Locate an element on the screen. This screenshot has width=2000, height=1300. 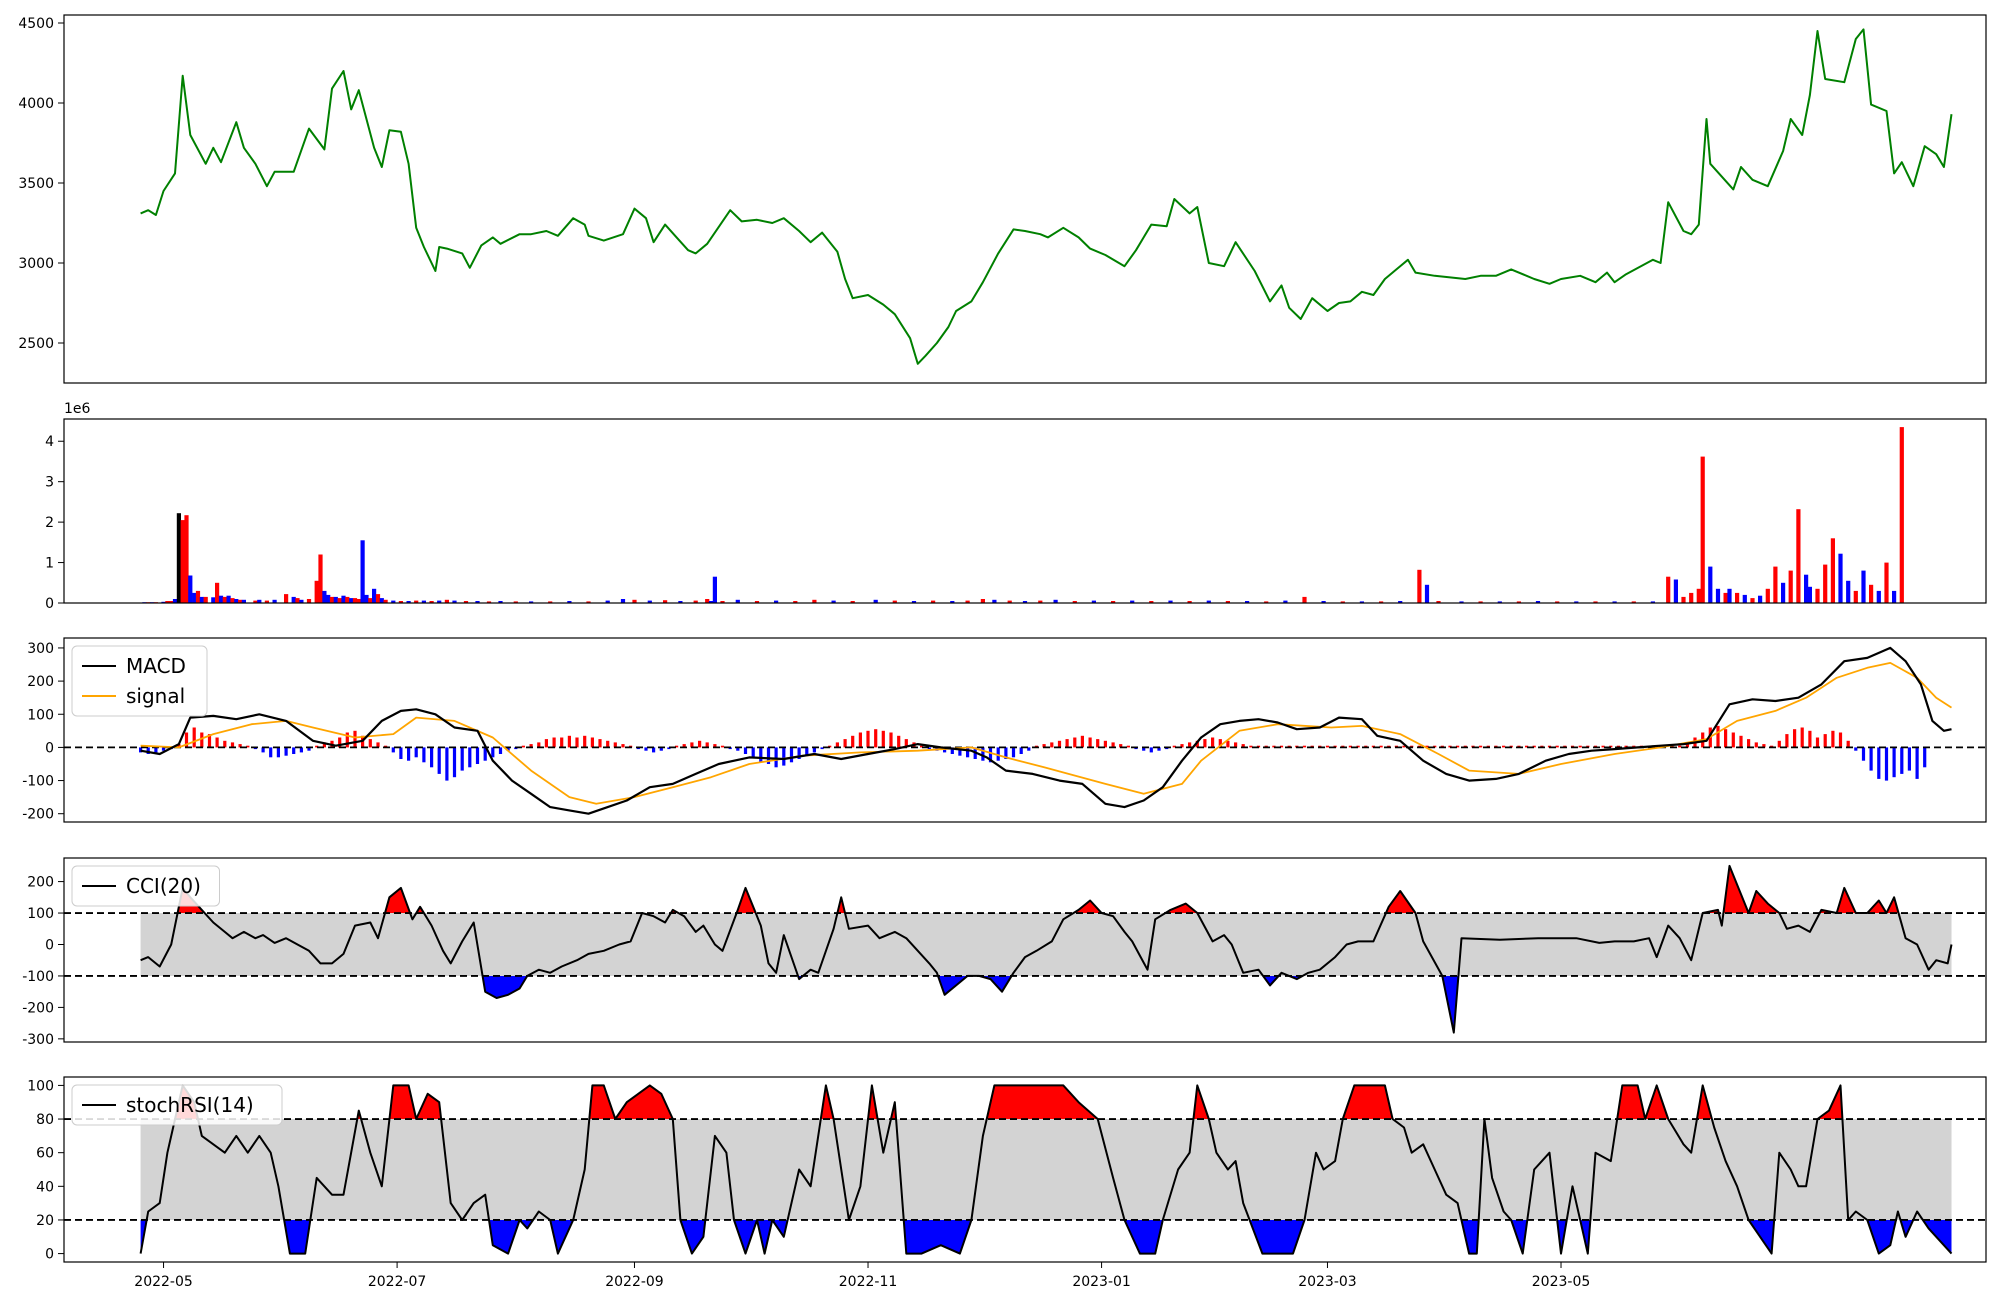
stochrsi-plot-frame is located at coordinates (1025, 1169).